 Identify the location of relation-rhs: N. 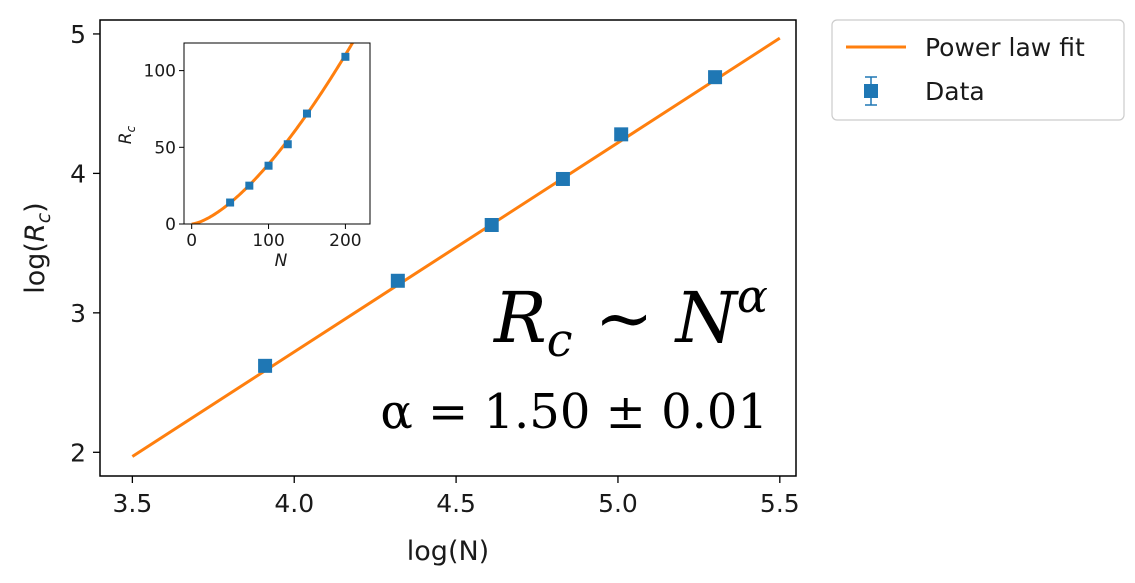
(707, 318).